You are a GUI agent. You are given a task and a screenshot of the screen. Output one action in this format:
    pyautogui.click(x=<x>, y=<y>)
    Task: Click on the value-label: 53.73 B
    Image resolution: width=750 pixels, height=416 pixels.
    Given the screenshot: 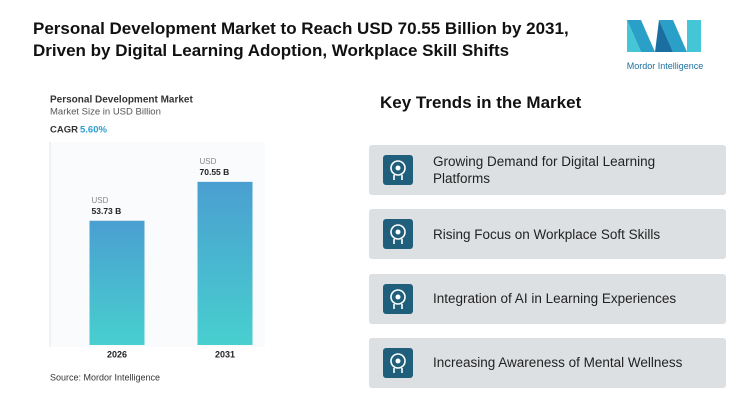 What is the action you would take?
    pyautogui.click(x=107, y=211)
    